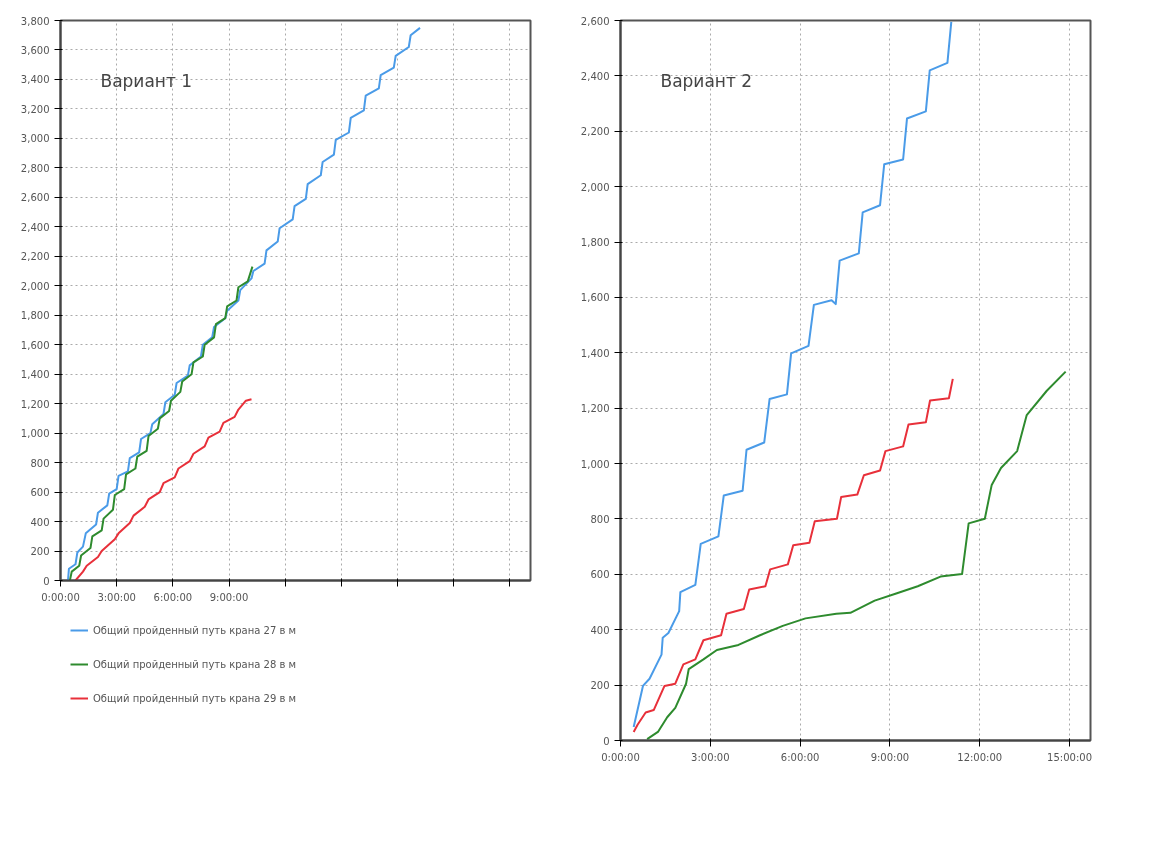 Image resolution: width=1152 pixels, height=848 pixels. What do you see at coordinates (1070, 757) in the screenshot?
I see `x-tick-label: 15:00:00` at bounding box center [1070, 757].